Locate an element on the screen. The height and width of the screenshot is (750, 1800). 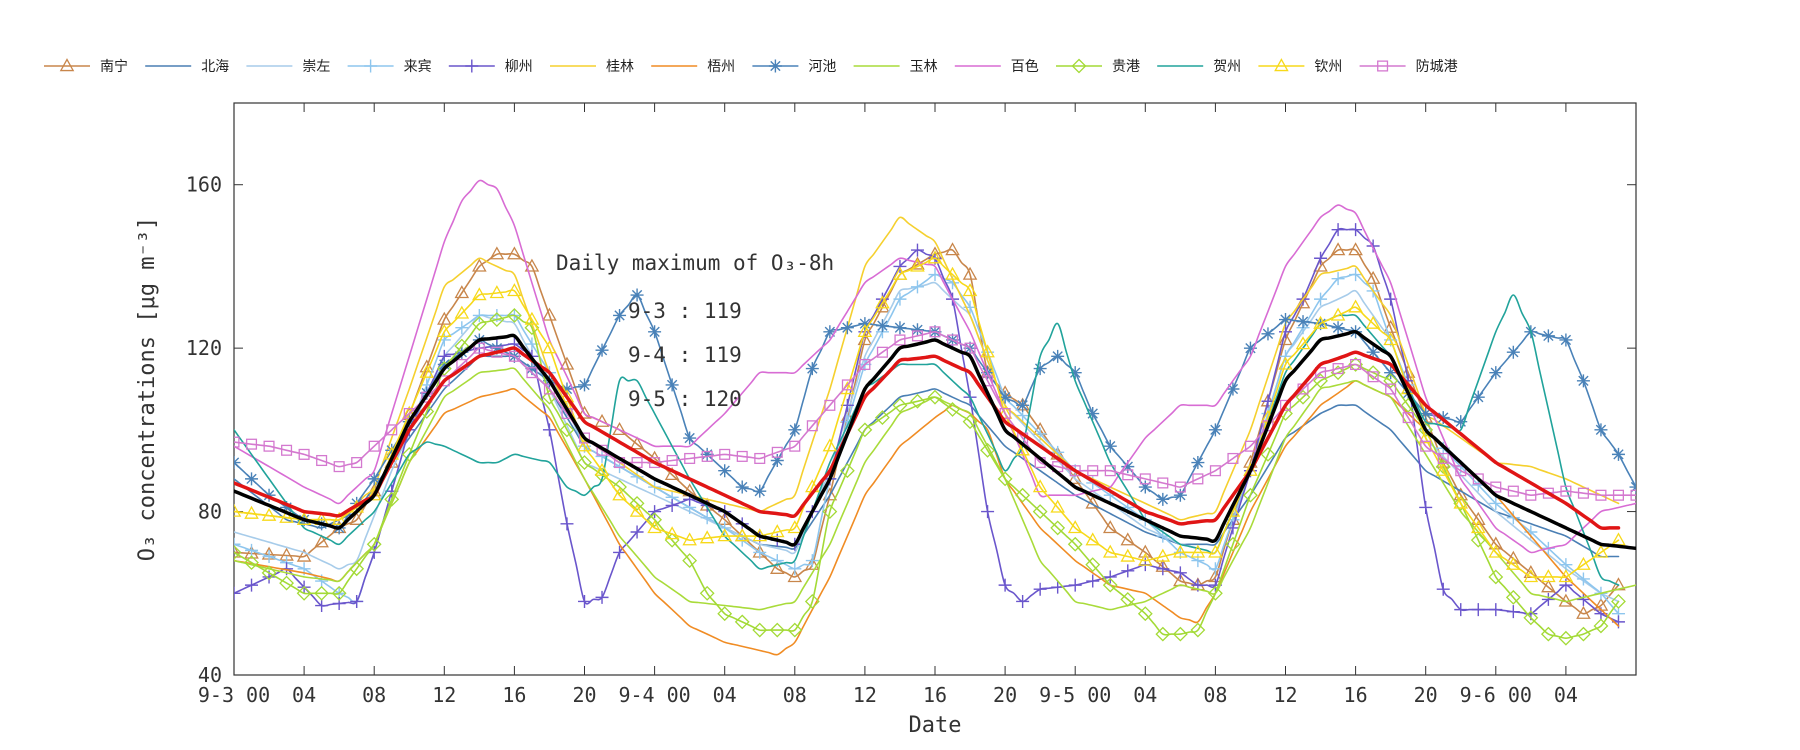
x-tick-label: 9-5 00 is located at coordinates (1075, 695).